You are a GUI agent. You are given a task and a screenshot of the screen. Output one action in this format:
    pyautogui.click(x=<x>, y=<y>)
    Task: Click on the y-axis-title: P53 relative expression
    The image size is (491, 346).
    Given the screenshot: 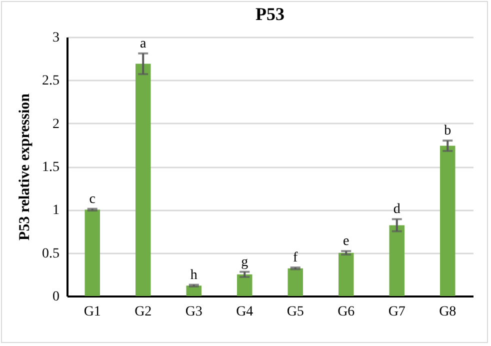 What is the action you would take?
    pyautogui.click(x=25, y=166)
    